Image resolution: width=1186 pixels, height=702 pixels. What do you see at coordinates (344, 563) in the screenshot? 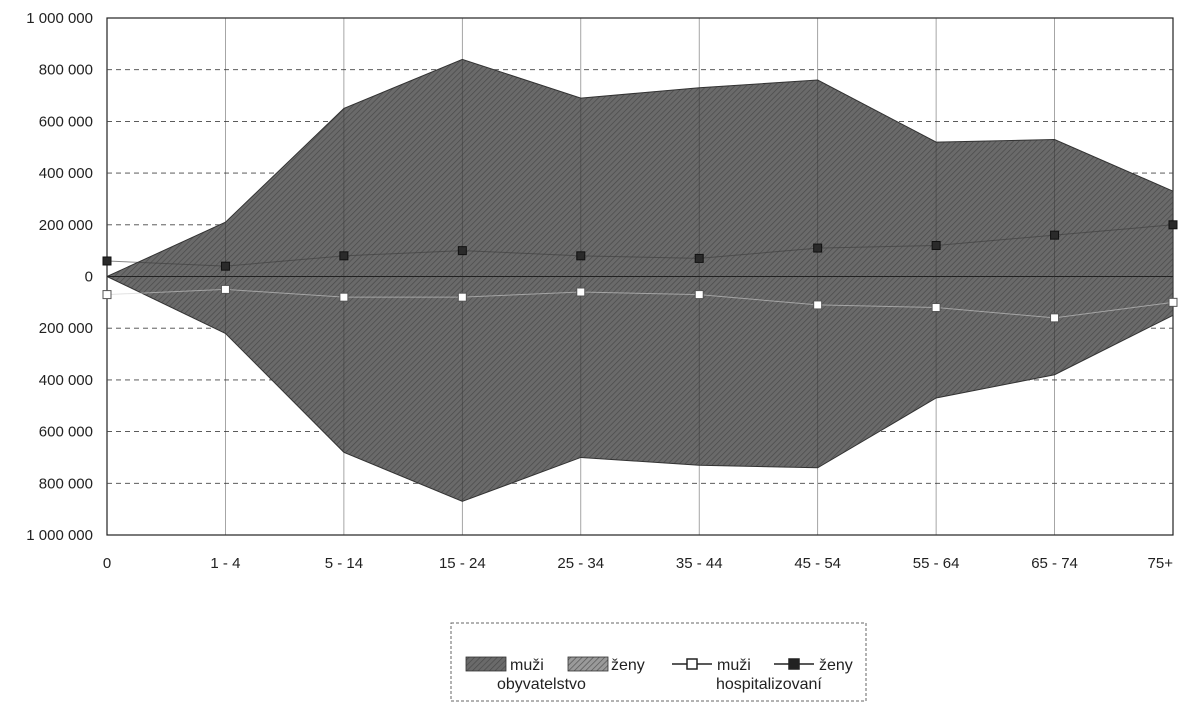
I see `x-tick-label: 5 - 14` at bounding box center [344, 563].